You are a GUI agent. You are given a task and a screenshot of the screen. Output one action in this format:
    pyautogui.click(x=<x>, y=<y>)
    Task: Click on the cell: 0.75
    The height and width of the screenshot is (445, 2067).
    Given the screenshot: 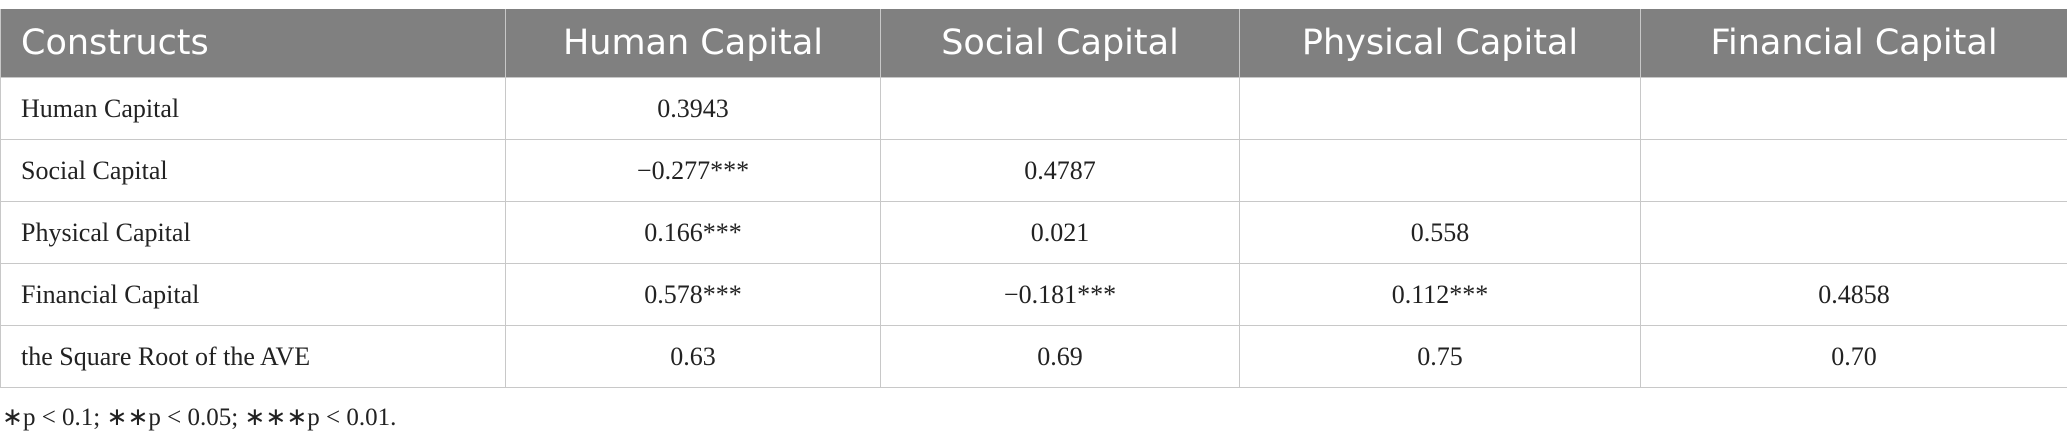 What is the action you would take?
    pyautogui.click(x=1440, y=356)
    